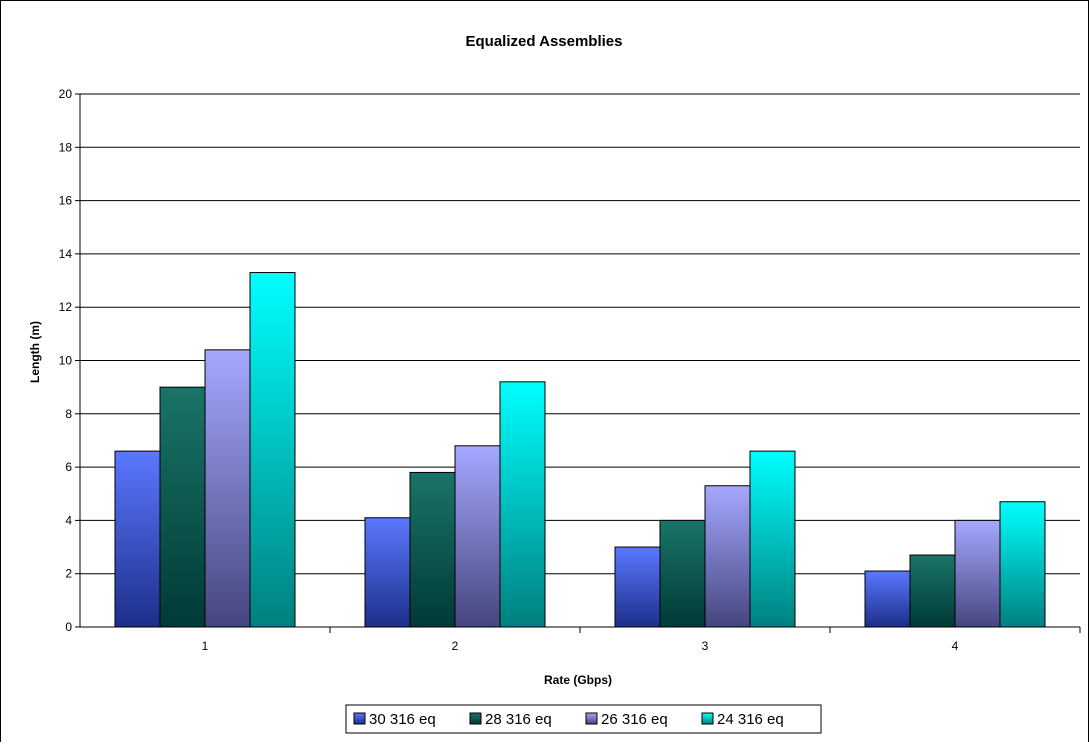  What do you see at coordinates (634, 719) in the screenshot?
I see `legend-entry: 26 316 eq` at bounding box center [634, 719].